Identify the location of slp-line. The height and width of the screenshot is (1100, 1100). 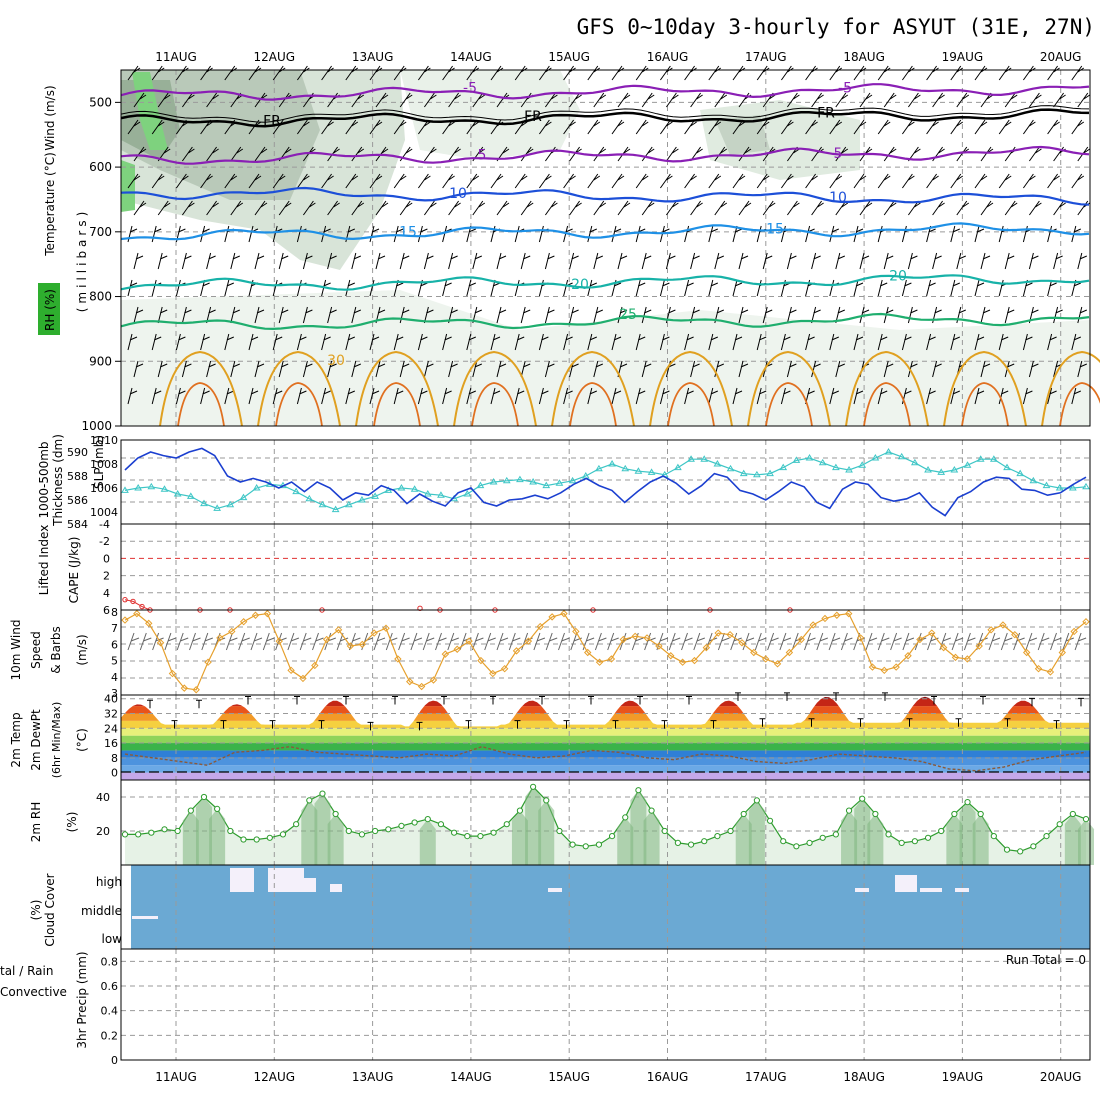
(605, 482).